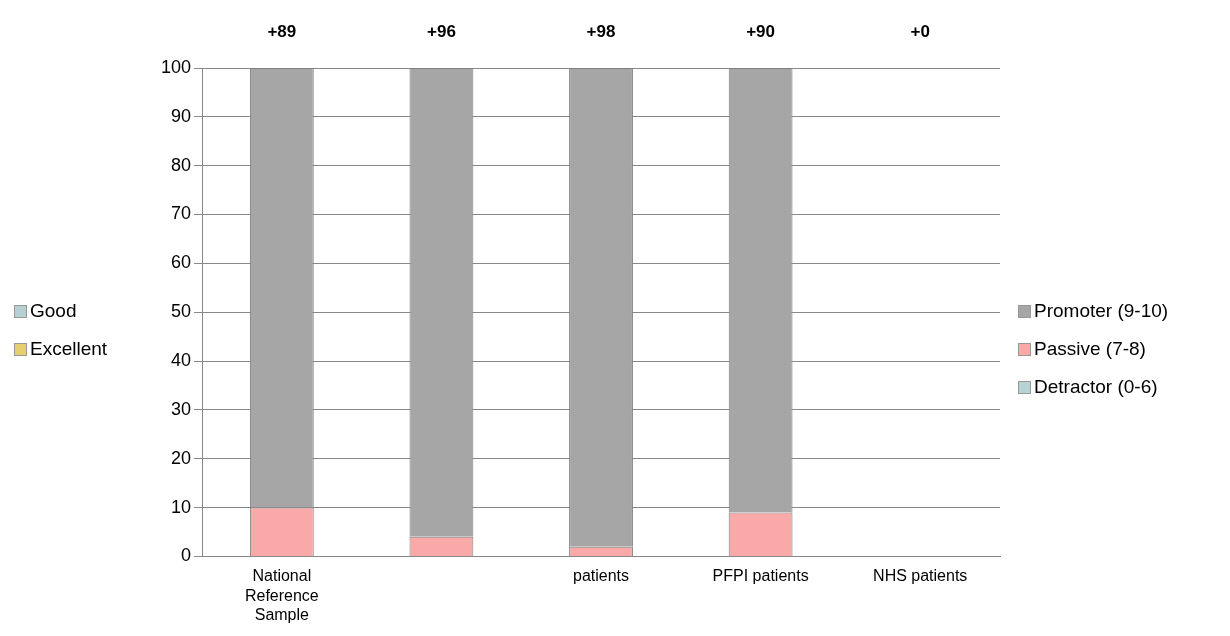 This screenshot has height=636, width=1230. Describe the element at coordinates (181, 115) in the screenshot. I see `y-tick-label: 90` at that location.